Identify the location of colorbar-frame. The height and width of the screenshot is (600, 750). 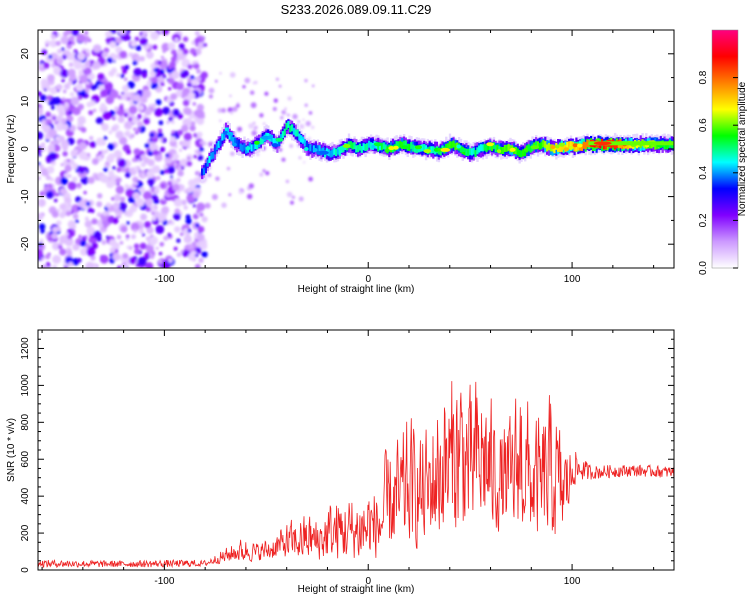
(725, 149).